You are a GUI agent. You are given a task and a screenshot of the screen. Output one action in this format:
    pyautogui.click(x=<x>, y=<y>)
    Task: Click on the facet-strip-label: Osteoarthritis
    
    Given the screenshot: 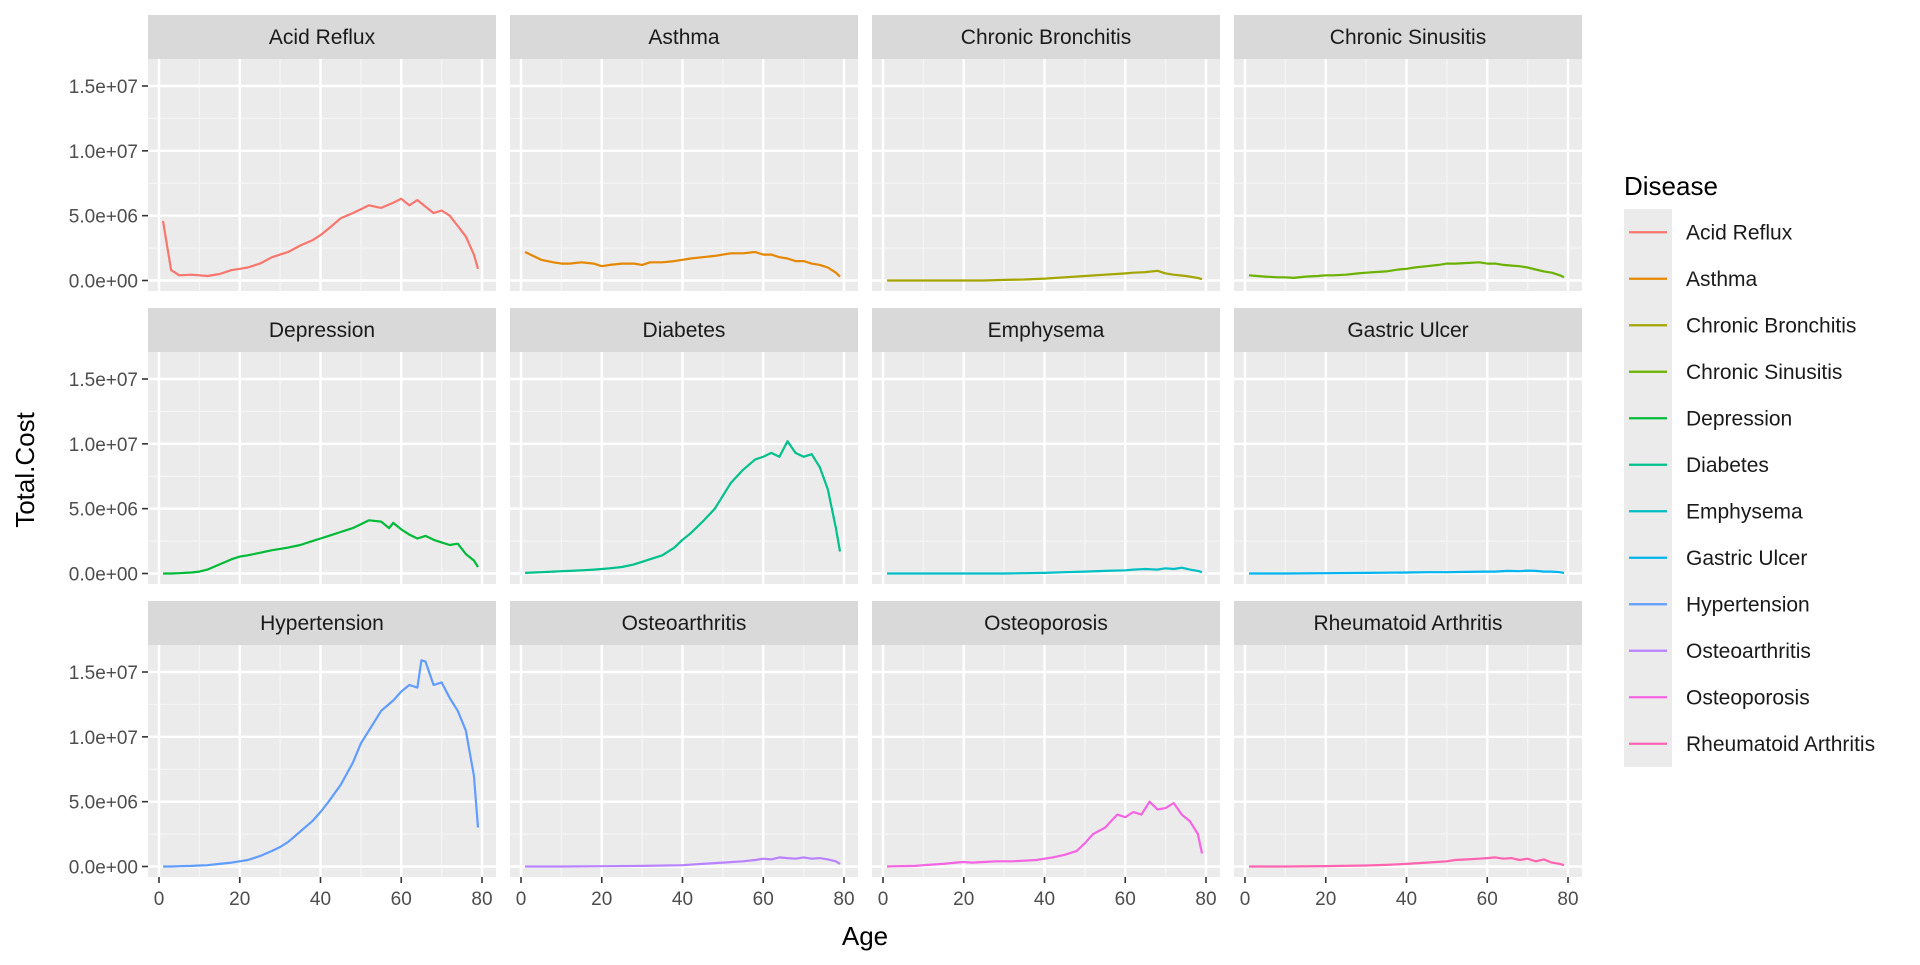 What is the action you would take?
    pyautogui.click(x=684, y=623)
    